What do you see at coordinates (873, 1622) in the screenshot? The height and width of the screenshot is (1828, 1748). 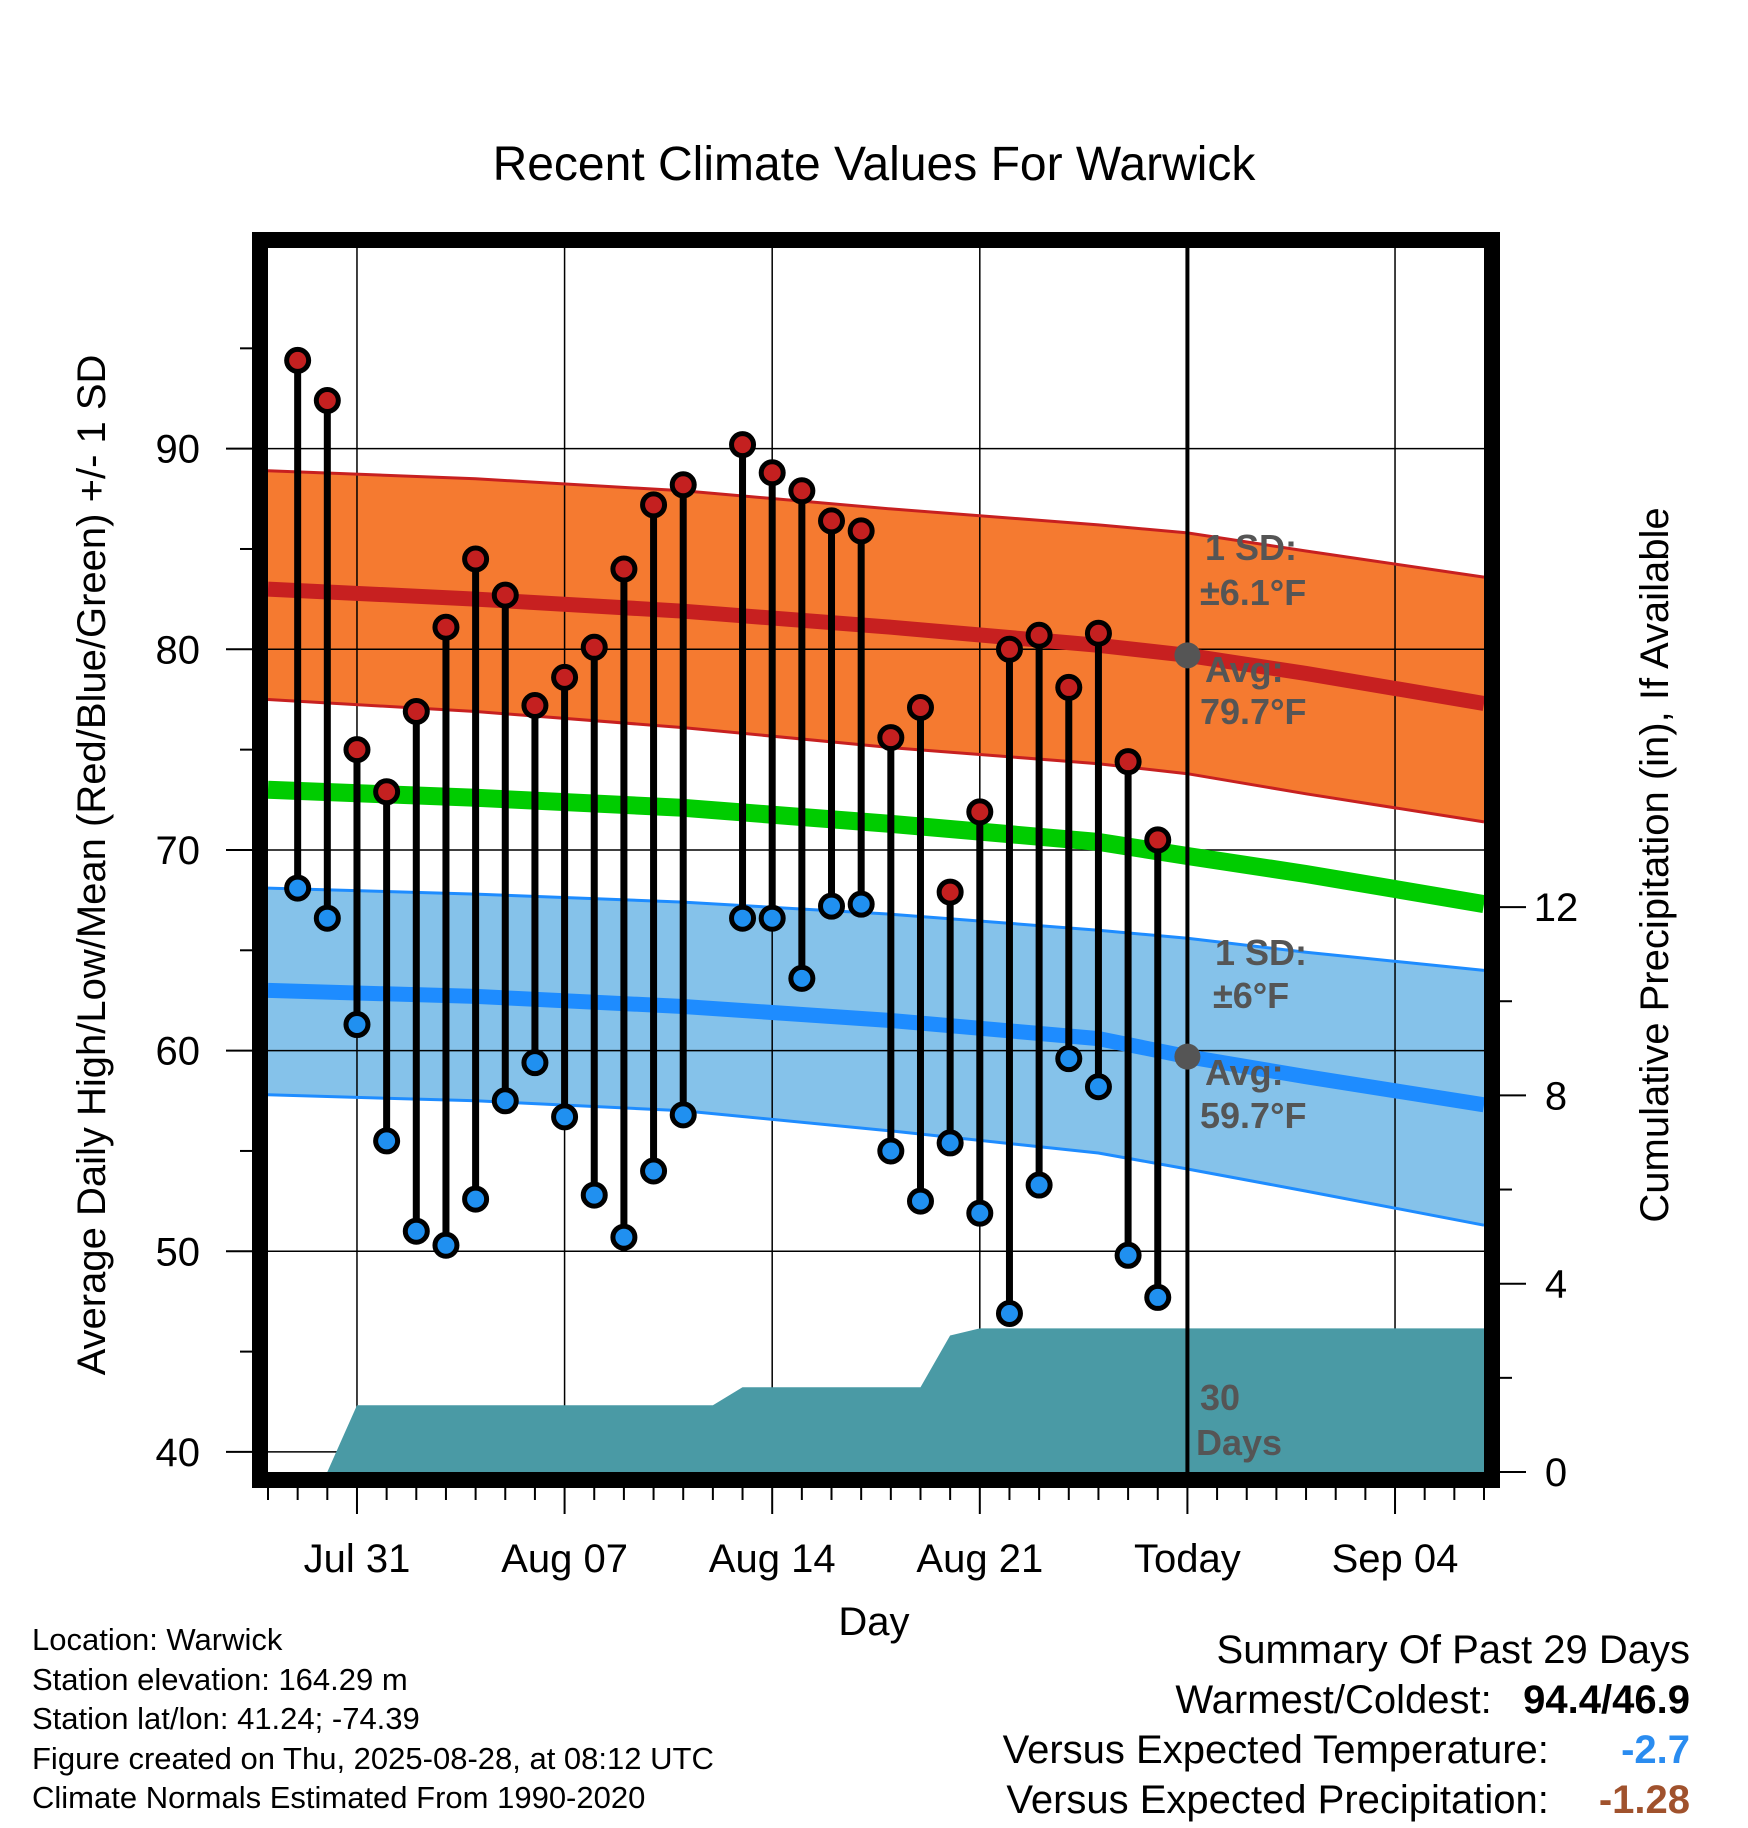 I see `x-axis-label: Day` at bounding box center [873, 1622].